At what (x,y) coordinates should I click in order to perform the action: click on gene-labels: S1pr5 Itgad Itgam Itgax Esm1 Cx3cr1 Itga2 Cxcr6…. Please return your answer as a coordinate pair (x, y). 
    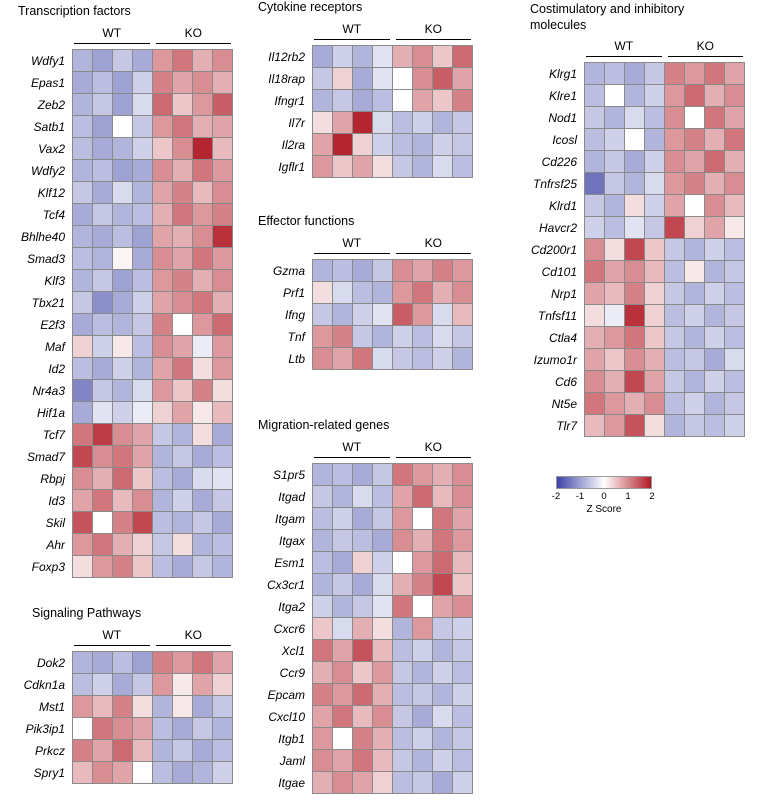
    Looking at the image, I should click on (282, 628).